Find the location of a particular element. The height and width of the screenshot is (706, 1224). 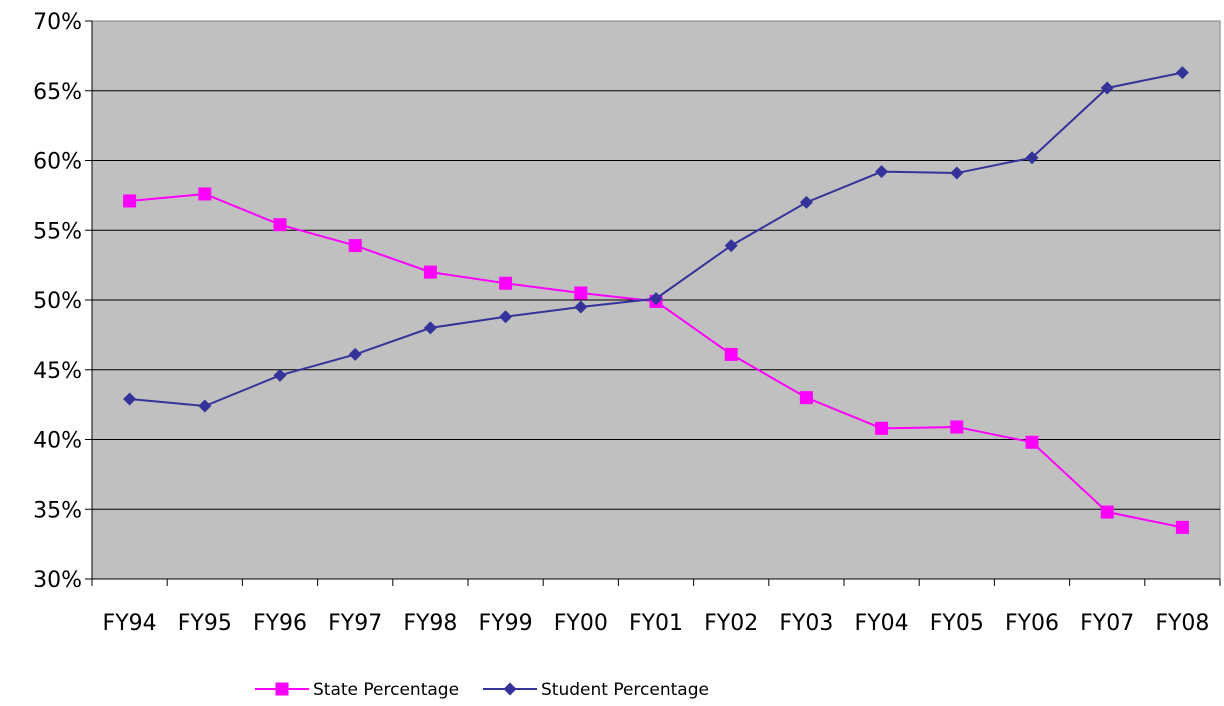

x-tick-label: FY97 is located at coordinates (355, 623).